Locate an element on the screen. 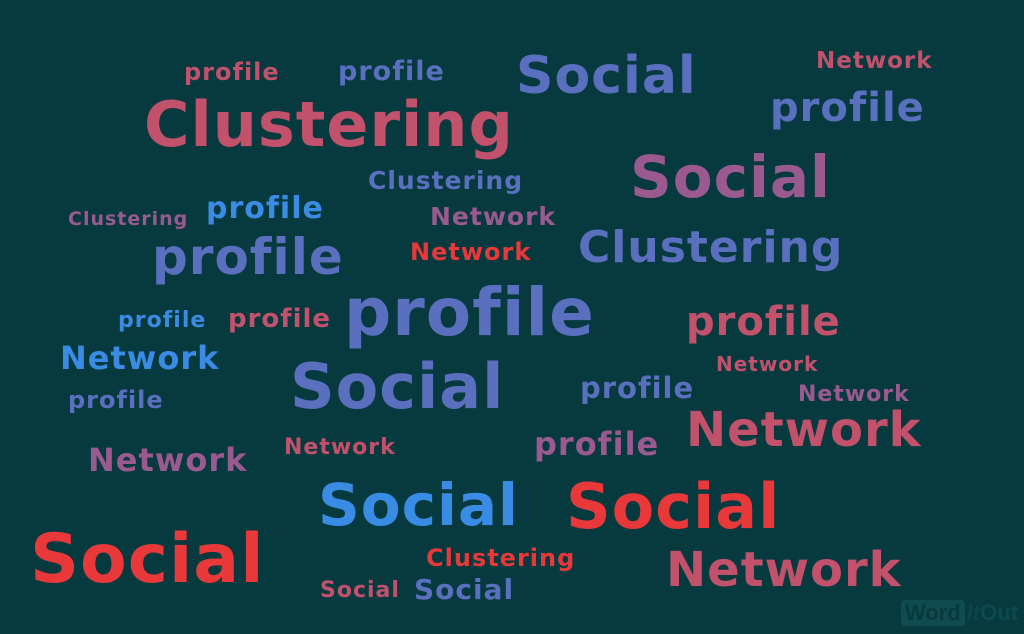  watermark-it: It is located at coordinates (973, 612).